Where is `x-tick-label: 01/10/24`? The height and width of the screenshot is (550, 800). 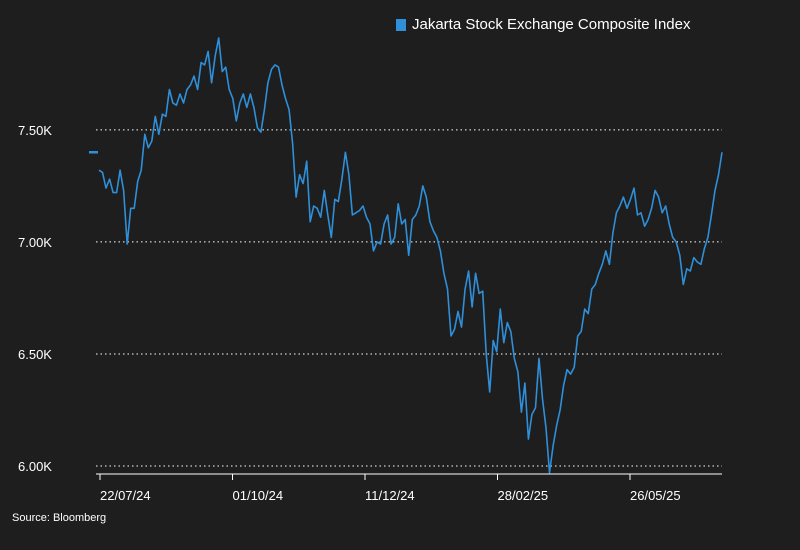 x-tick-label: 01/10/24 is located at coordinates (258, 495).